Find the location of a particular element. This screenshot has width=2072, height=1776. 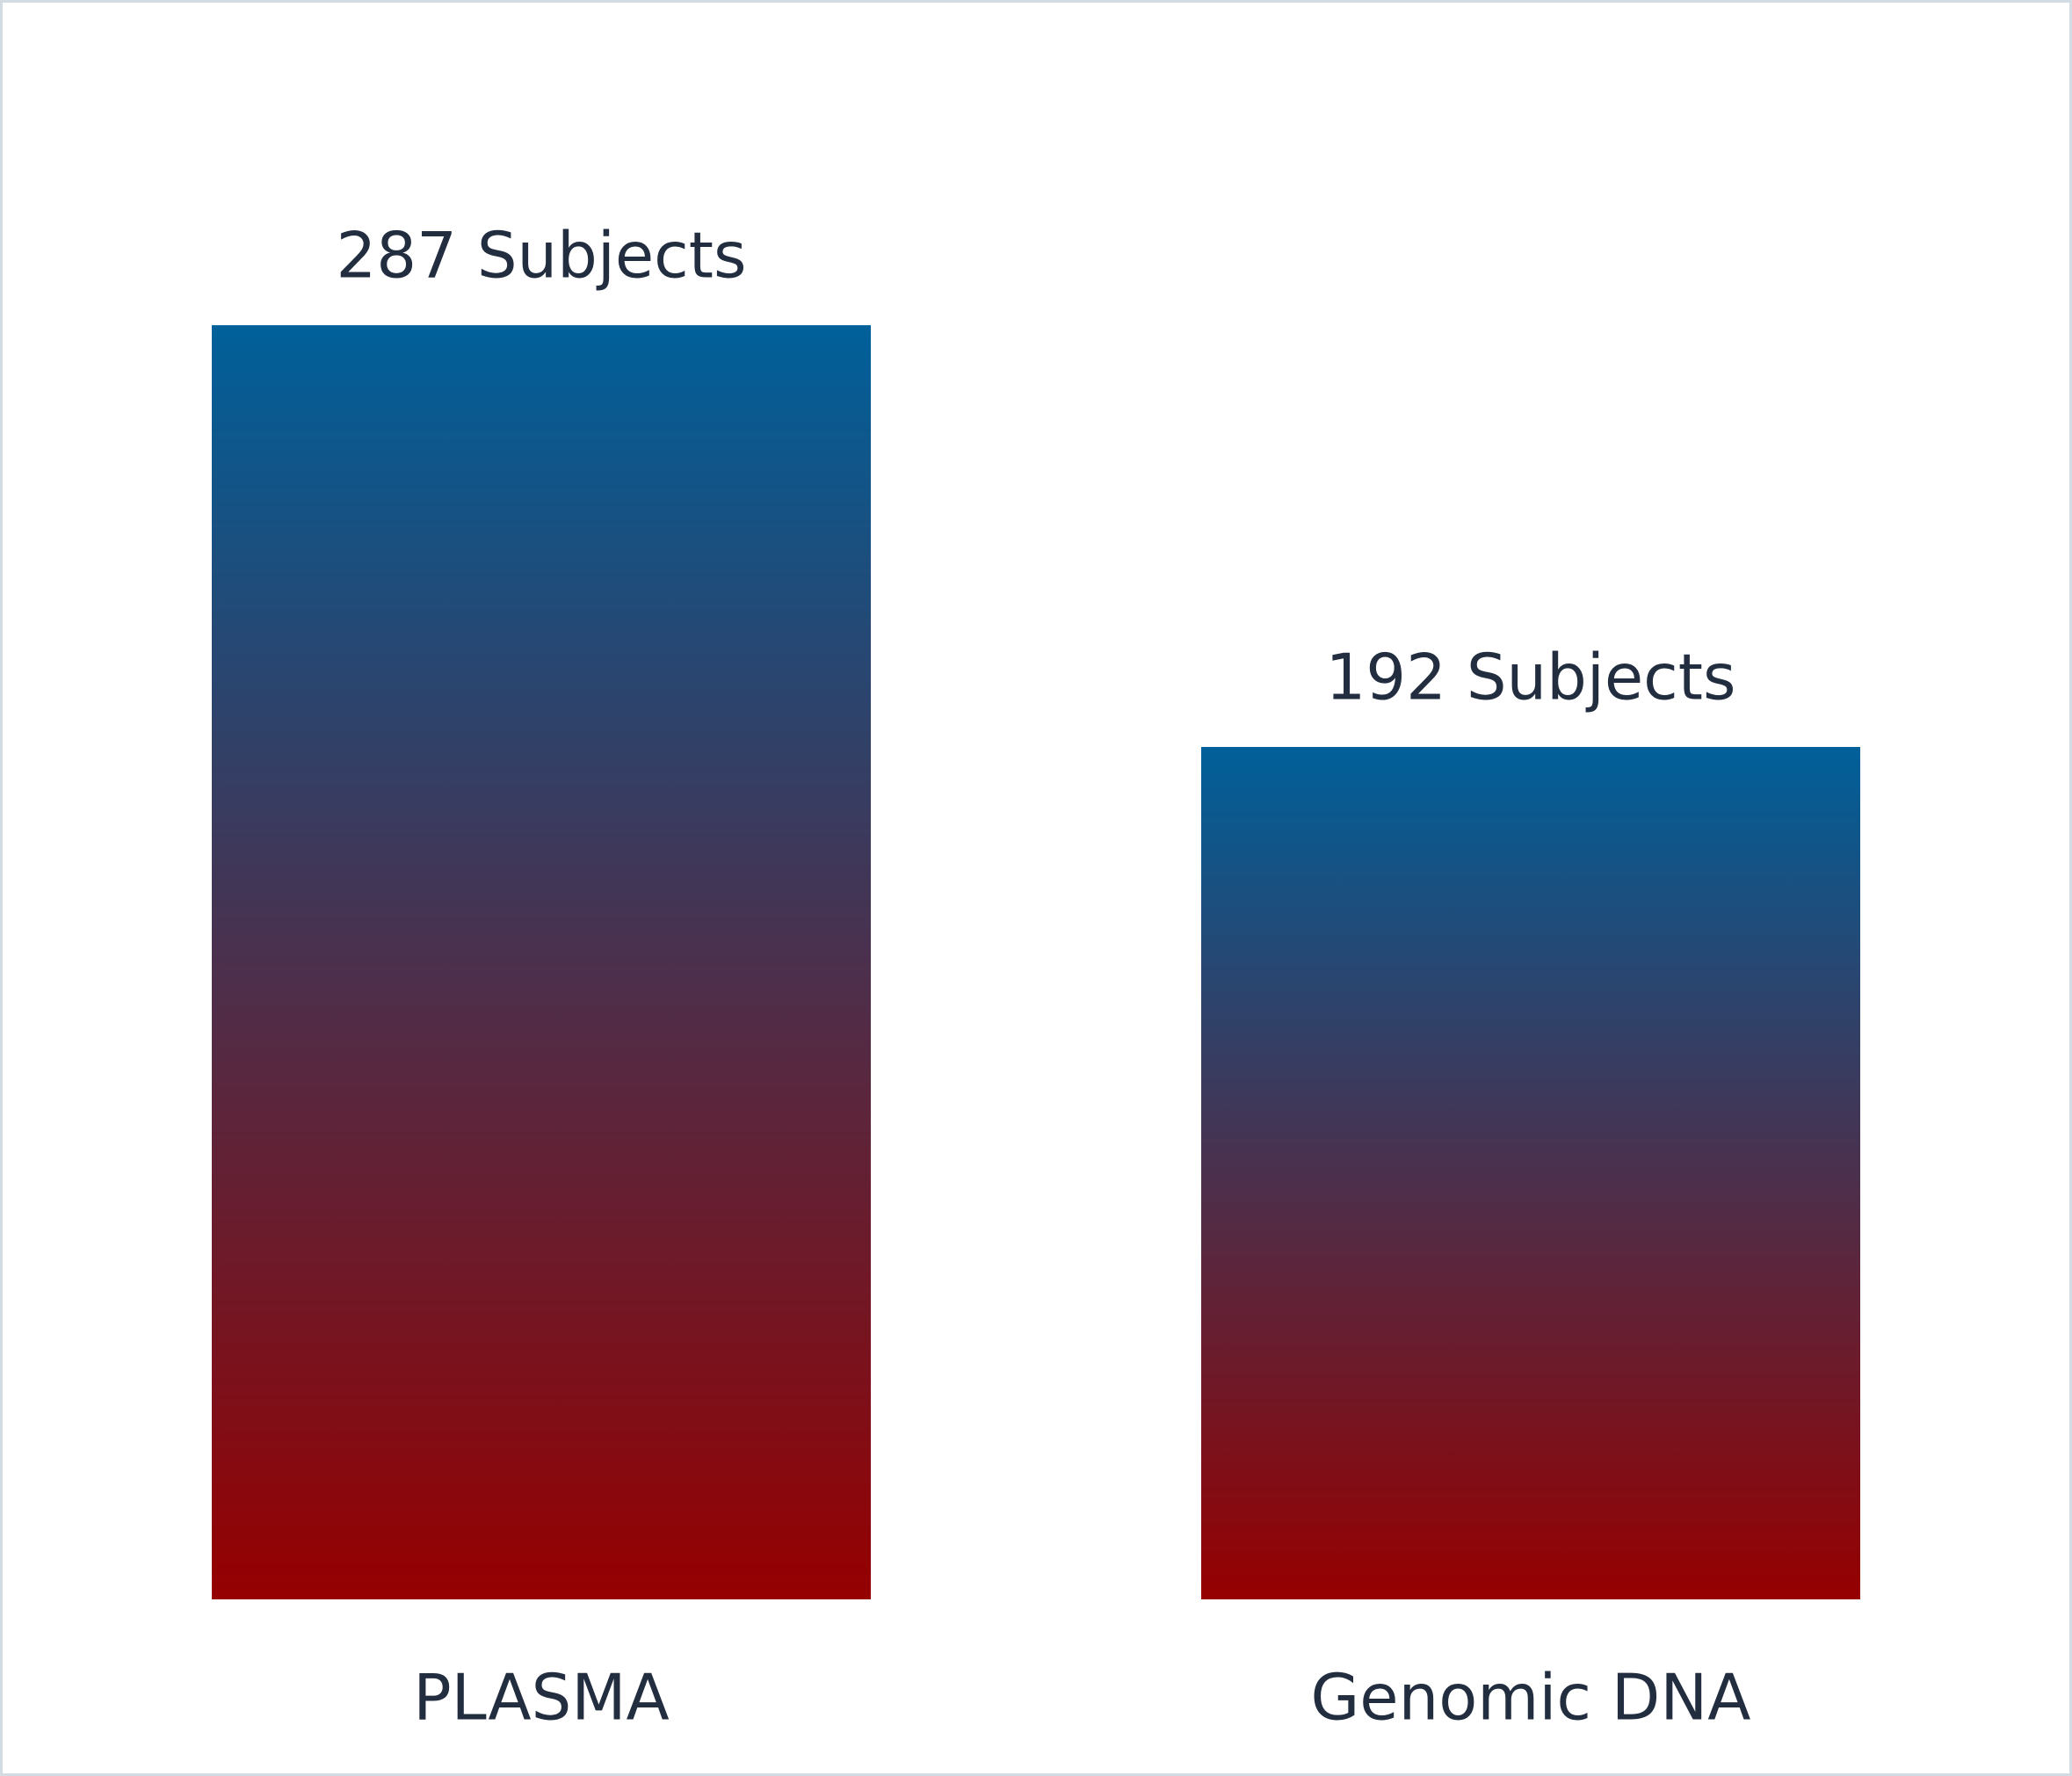

value-label: 192 Subjects is located at coordinates (1531, 677).